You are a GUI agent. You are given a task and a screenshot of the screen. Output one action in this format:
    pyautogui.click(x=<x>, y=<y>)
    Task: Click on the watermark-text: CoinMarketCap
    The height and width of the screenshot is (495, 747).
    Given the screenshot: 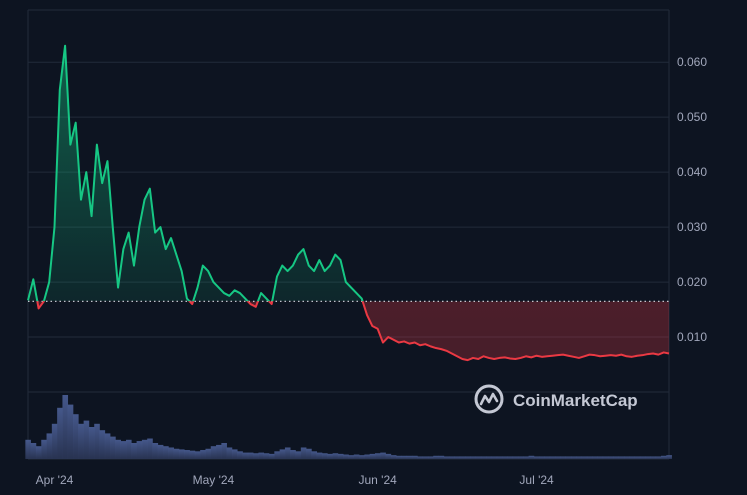 What is the action you would take?
    pyautogui.click(x=575, y=400)
    